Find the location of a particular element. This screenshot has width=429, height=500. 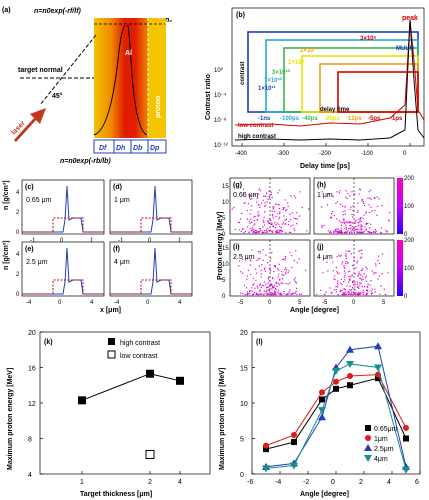

l-legend-text: 0.65μm is located at coordinates (386, 429).